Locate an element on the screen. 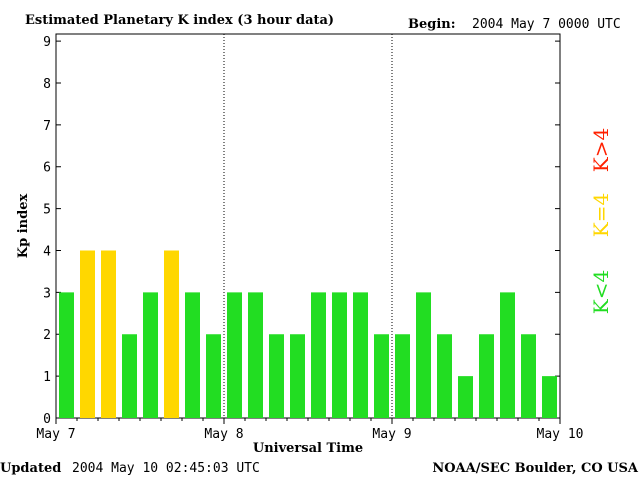 This screenshot has width=640, height=480. y-tick-label: 0 is located at coordinates (47, 419).